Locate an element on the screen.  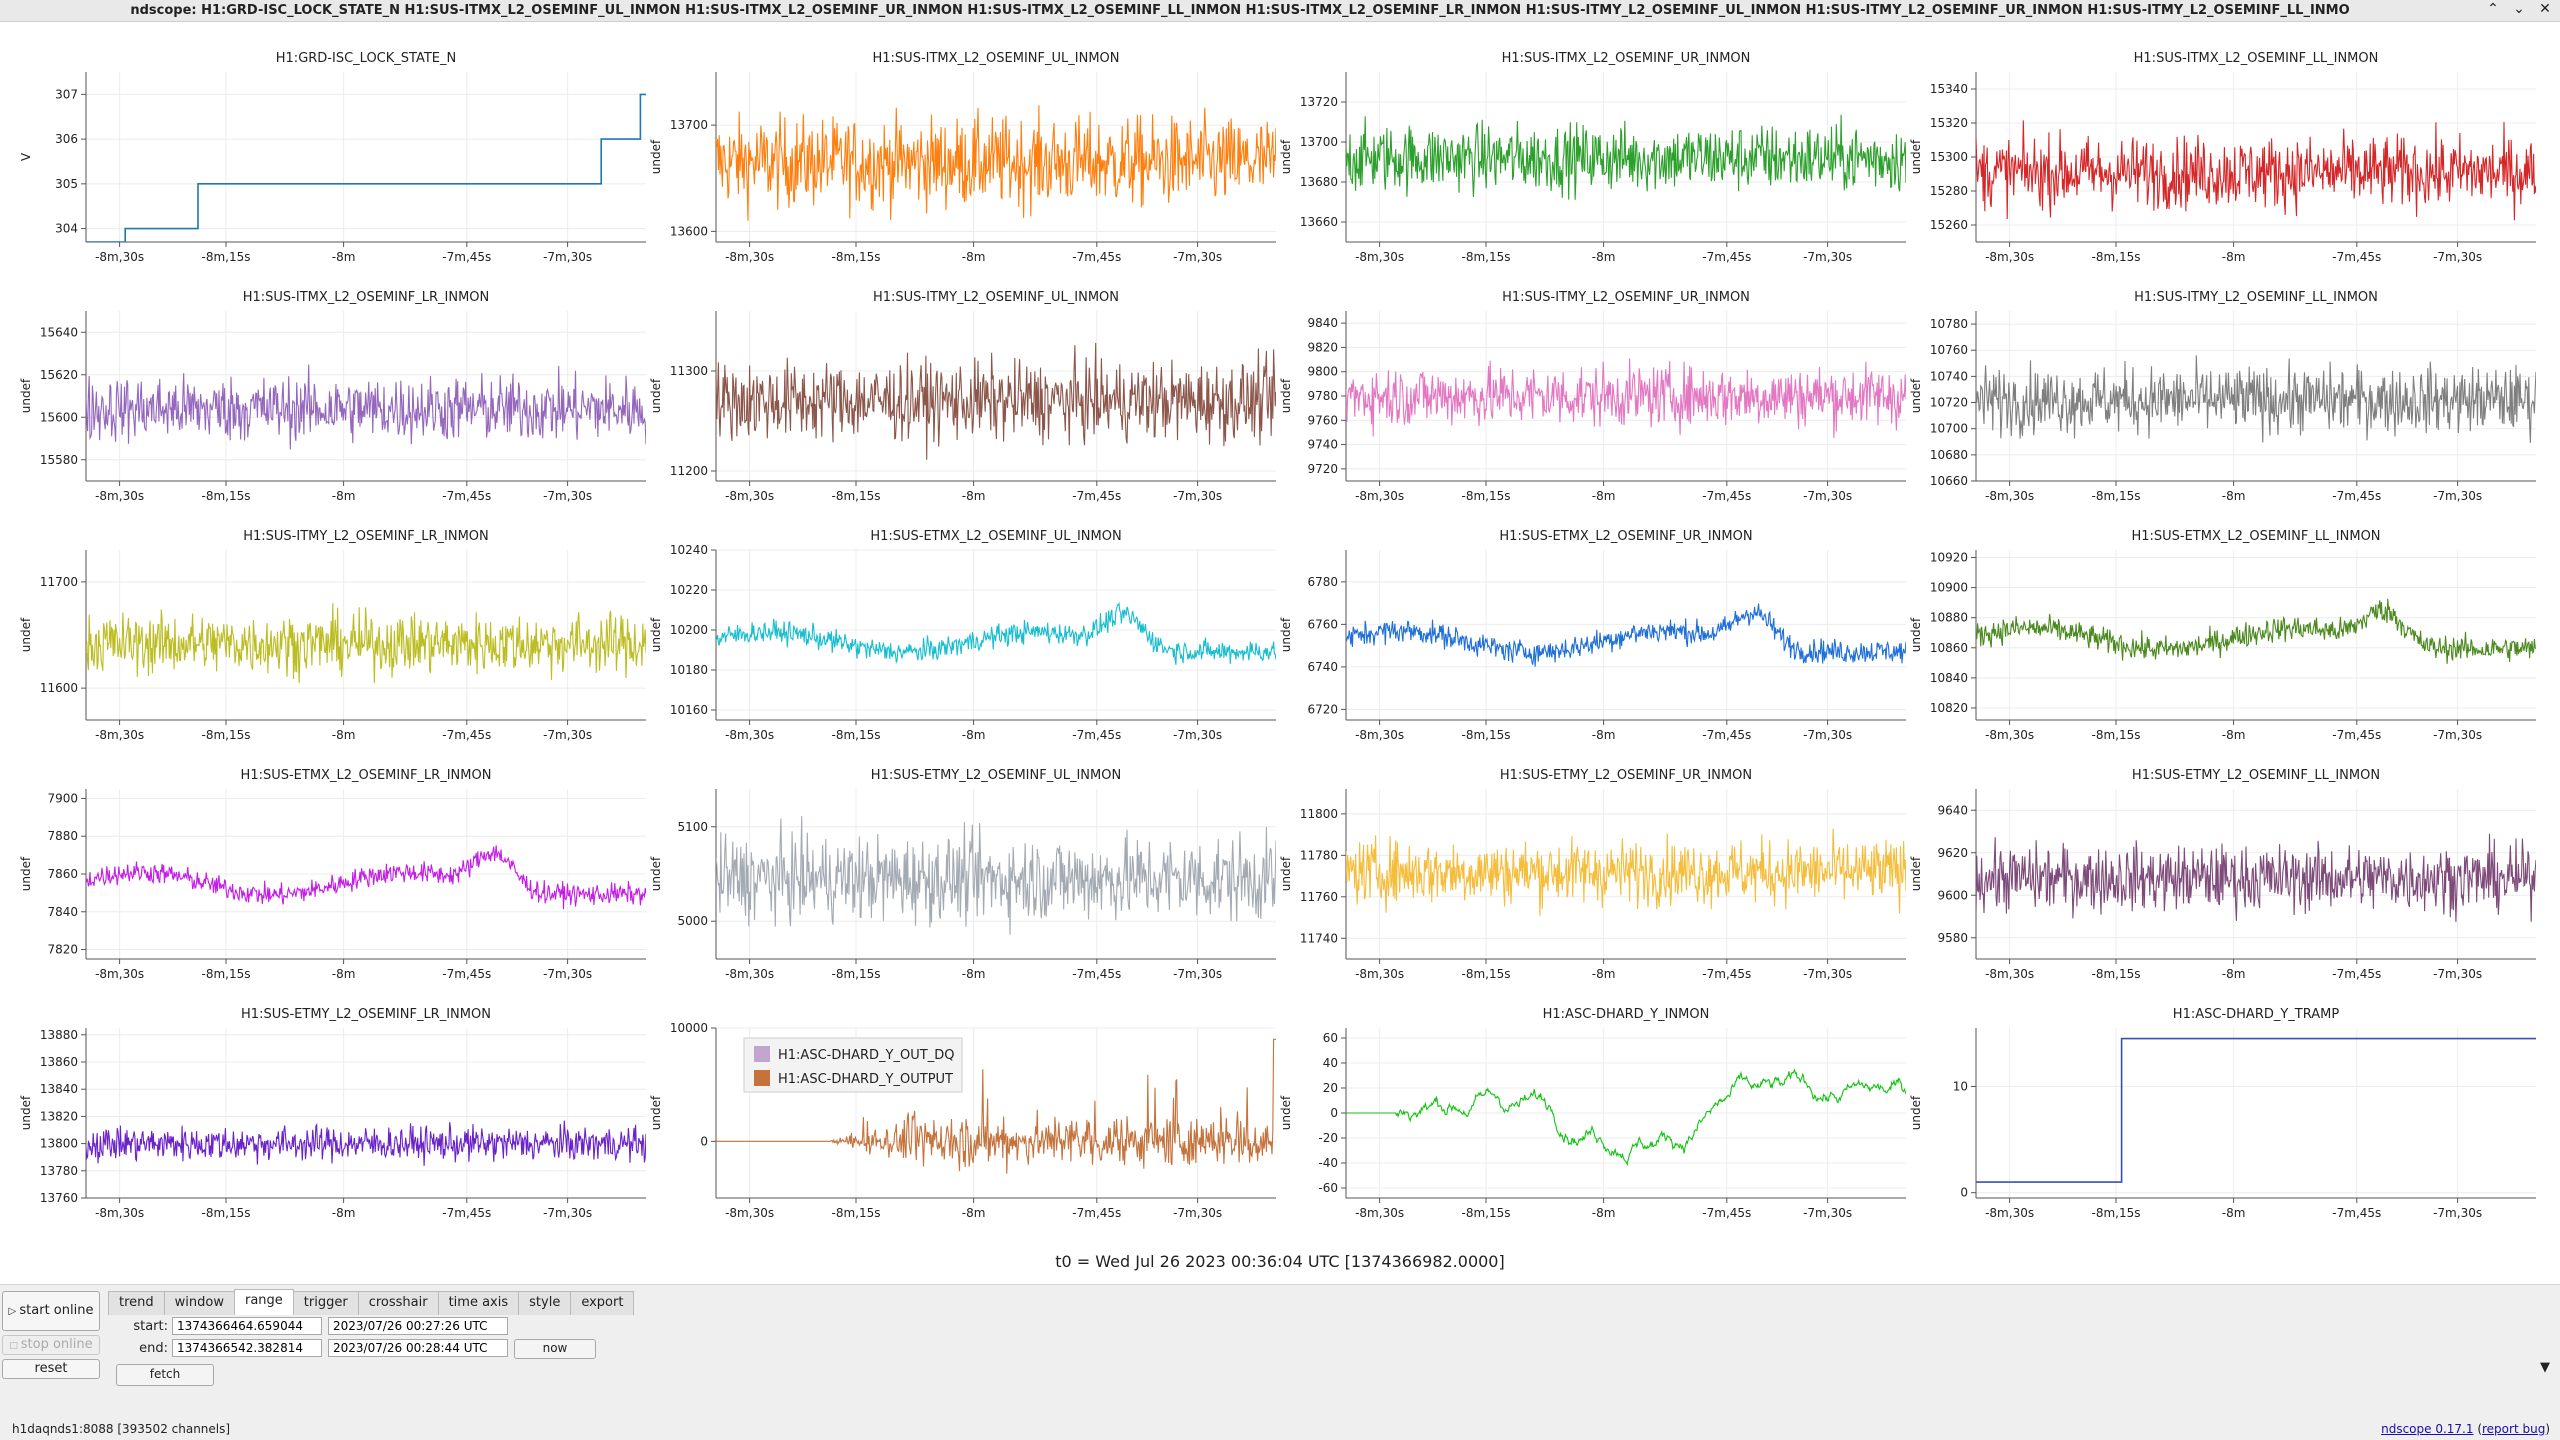
chevron-down-icon: ▼ is located at coordinates (2545, 1367).